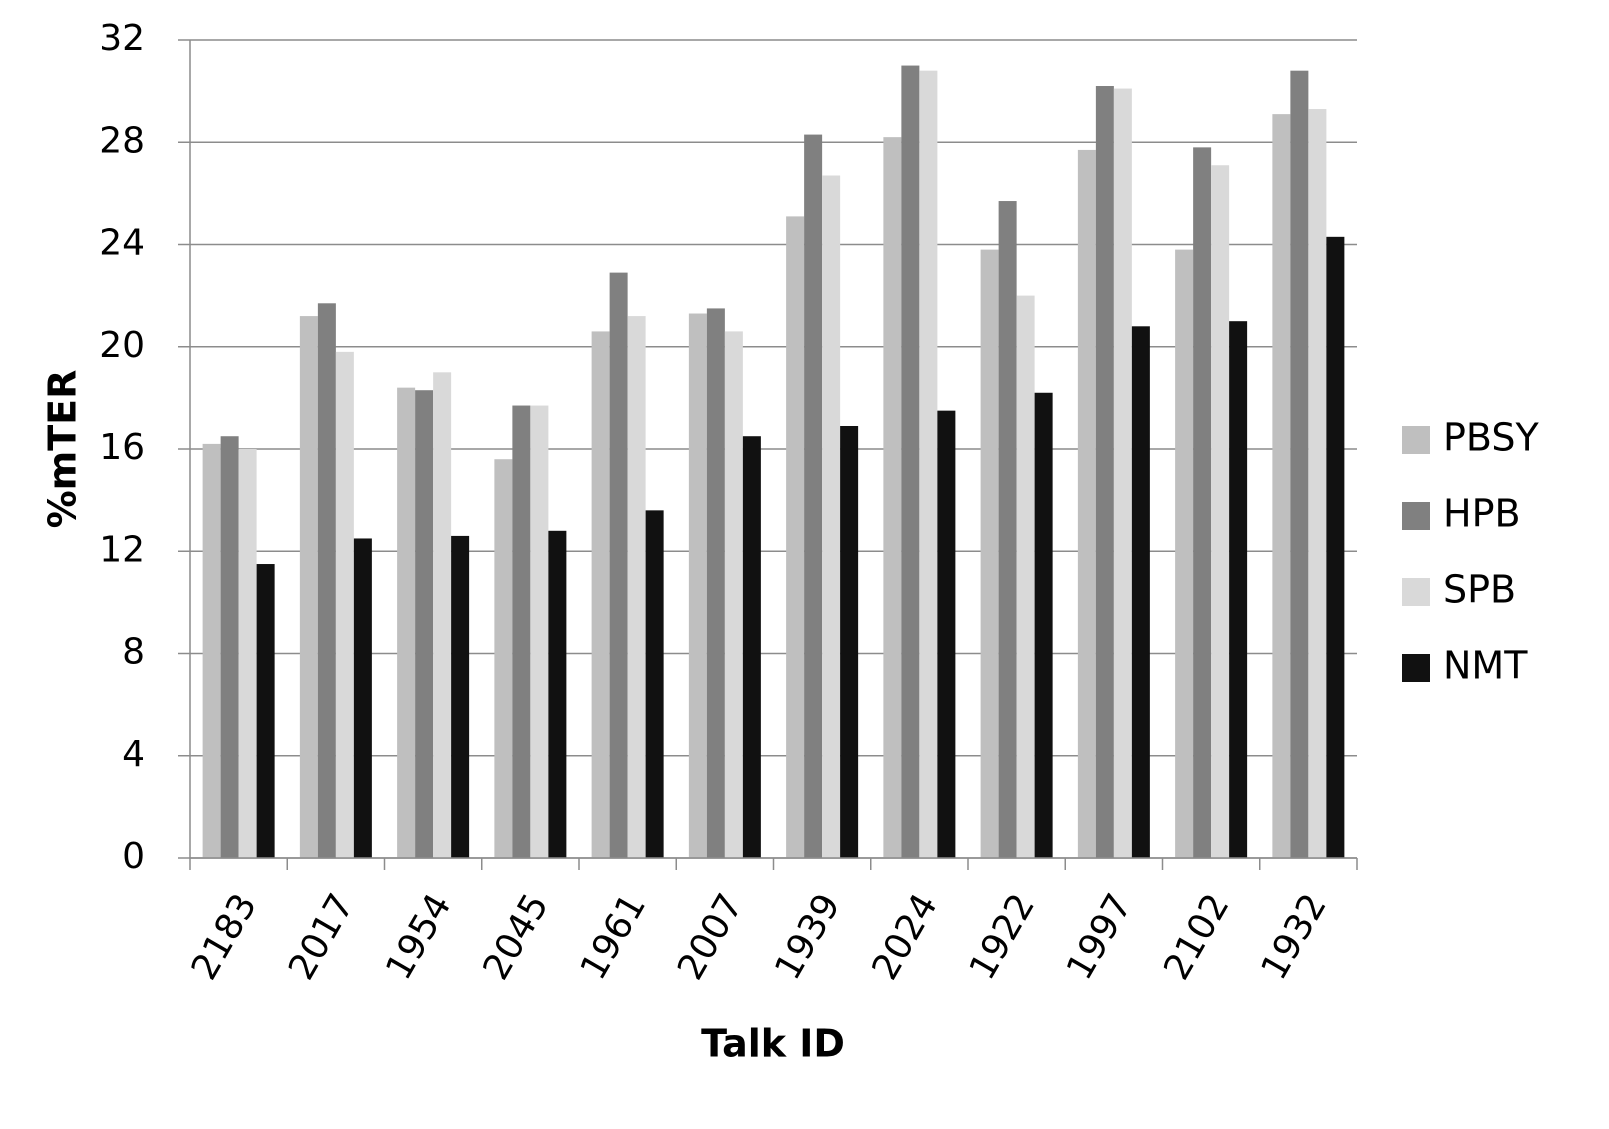 The height and width of the screenshot is (1129, 1609). I want to click on y-tick-label: 0, so click(133, 856).